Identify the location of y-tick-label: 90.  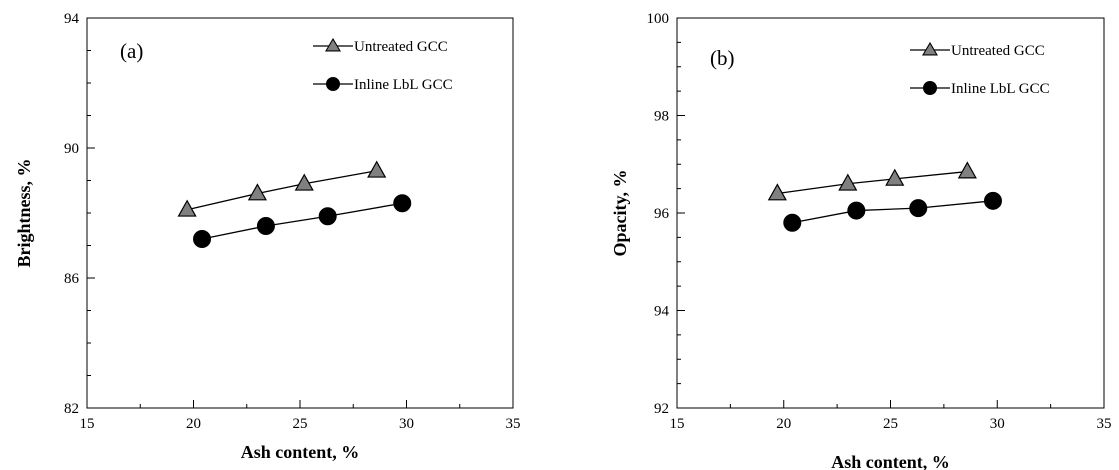
(71, 149).